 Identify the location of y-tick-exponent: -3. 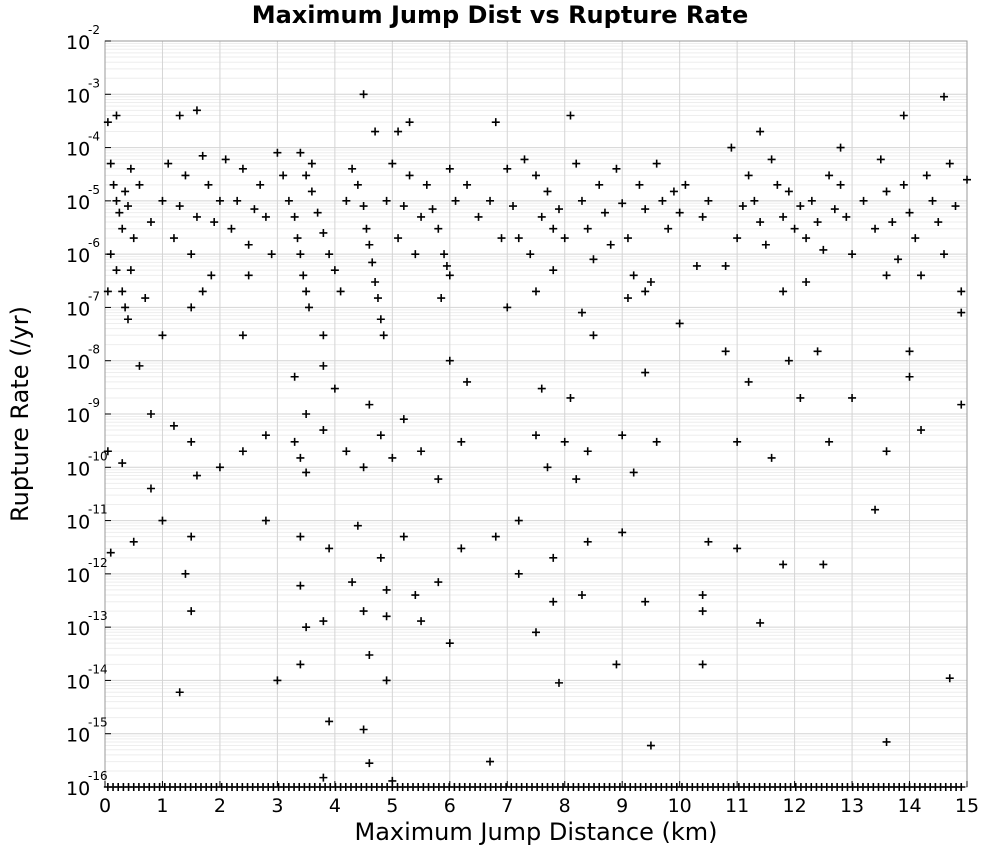
(94, 83).